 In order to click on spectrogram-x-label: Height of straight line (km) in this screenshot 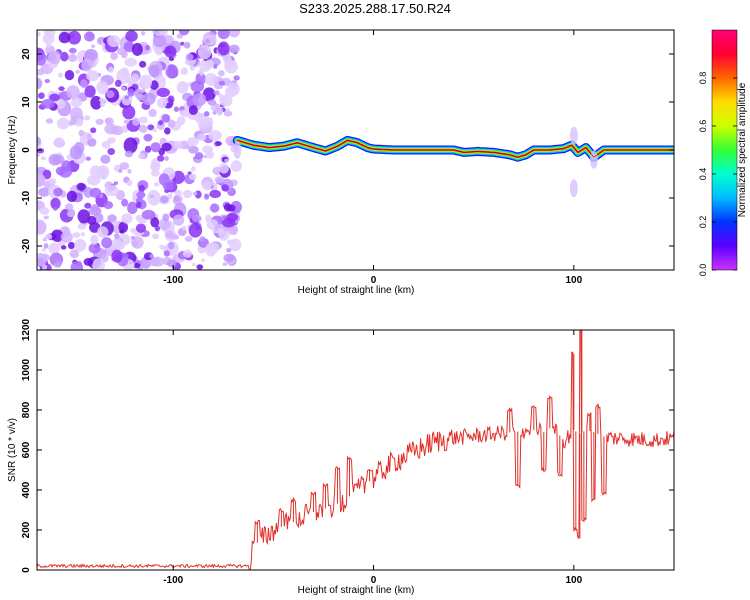, I will do `click(356, 290)`.